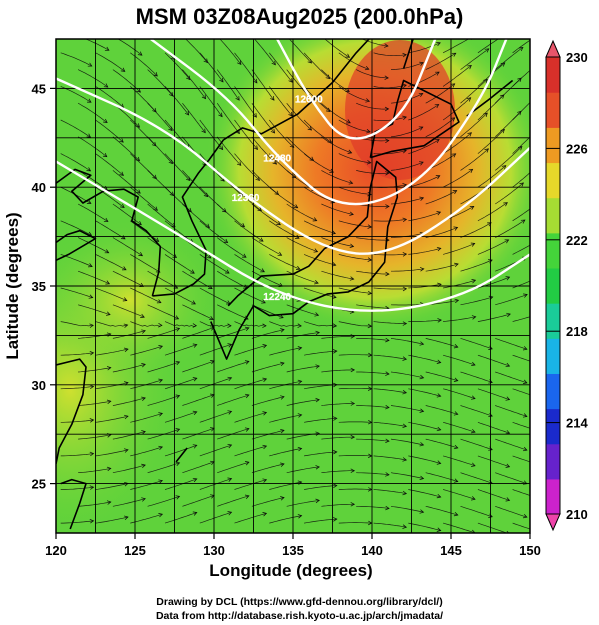 The width and height of the screenshot is (599, 625). Describe the element at coordinates (553, 48) in the screenshot. I see `colorbar-max-arrow` at that location.